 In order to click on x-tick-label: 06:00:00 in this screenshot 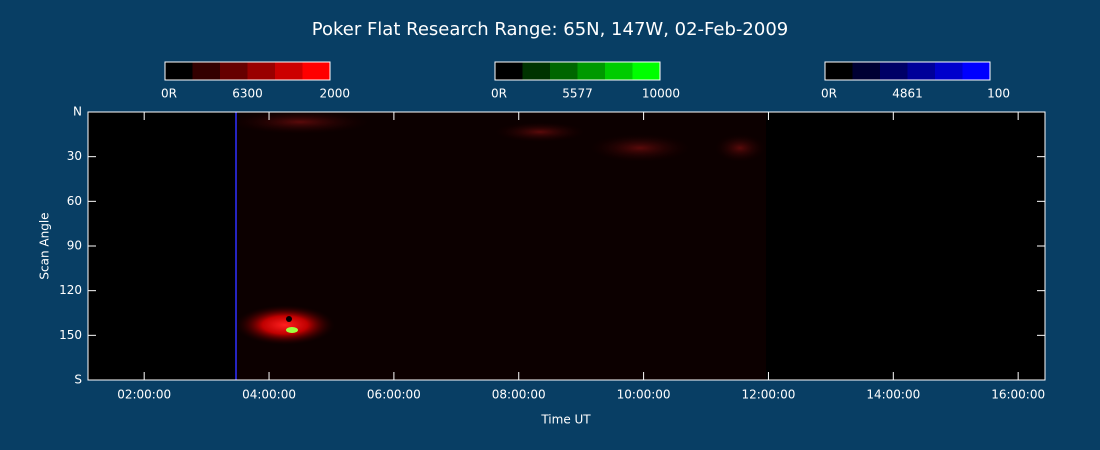, I will do `click(394, 395)`.